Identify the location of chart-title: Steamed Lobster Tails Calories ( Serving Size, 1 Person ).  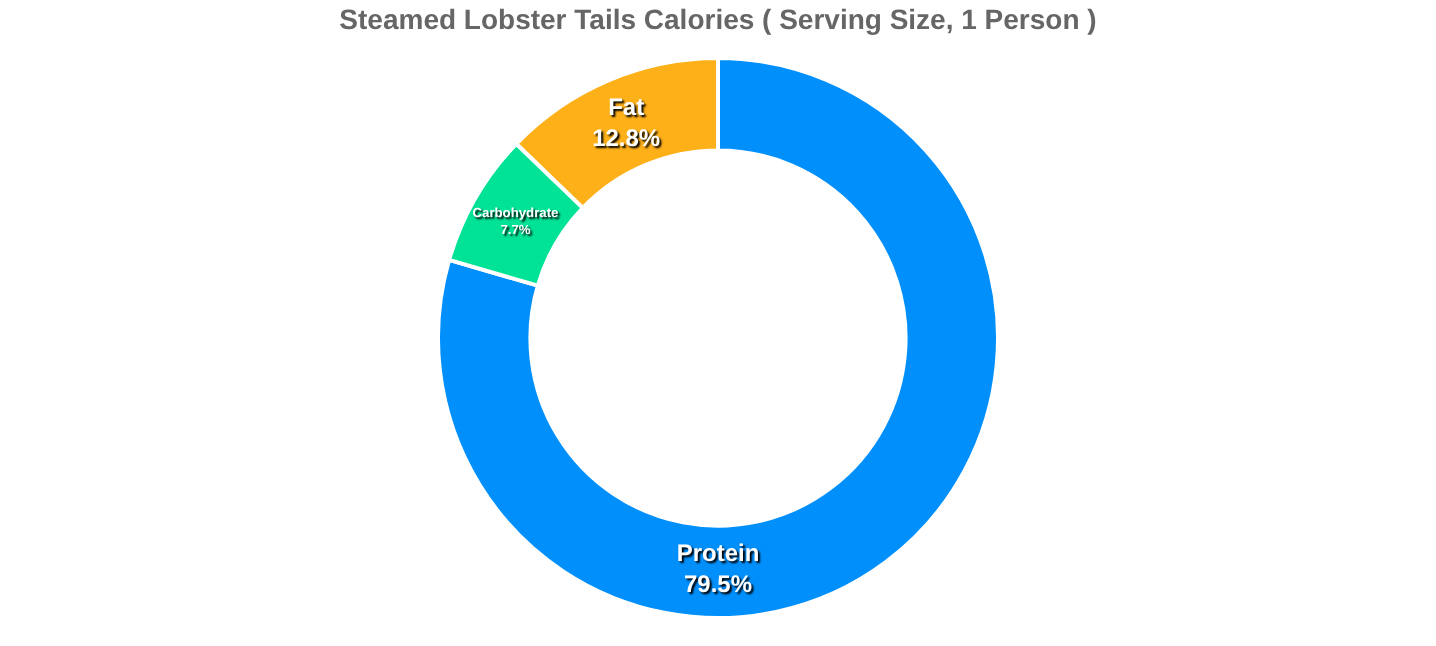
(718, 19).